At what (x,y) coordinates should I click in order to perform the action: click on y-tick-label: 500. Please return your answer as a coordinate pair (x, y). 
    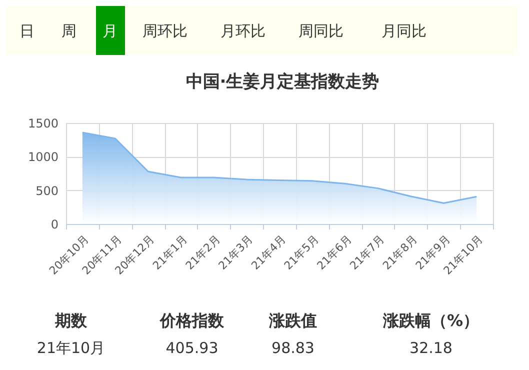
    Looking at the image, I should click on (47, 191).